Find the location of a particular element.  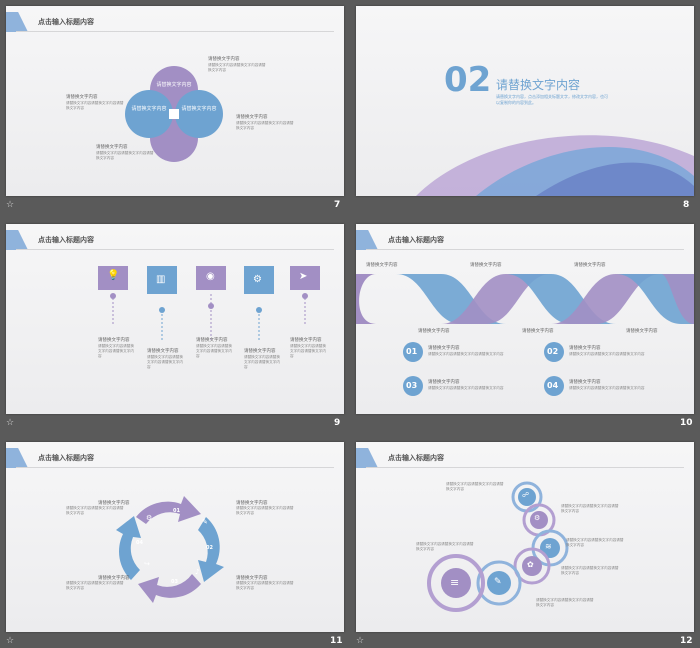

step-number: 03 is located at coordinates (174, 582).